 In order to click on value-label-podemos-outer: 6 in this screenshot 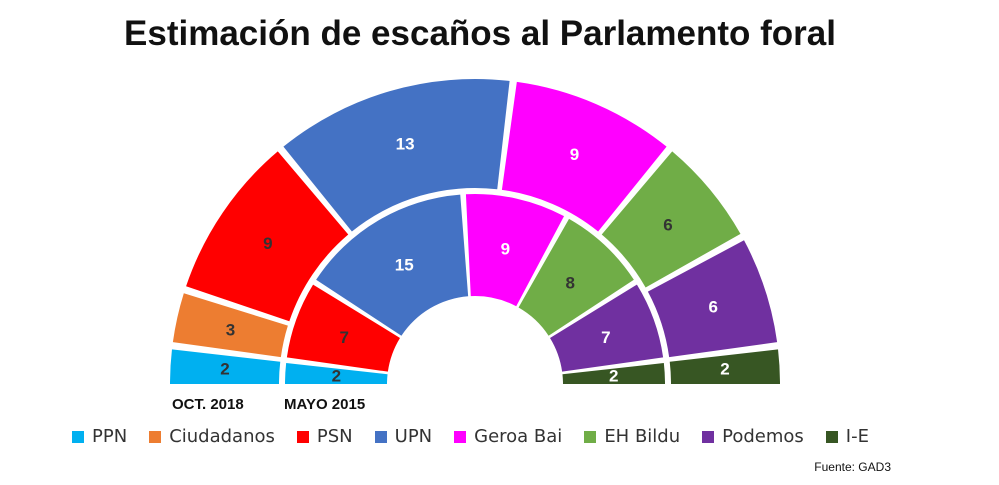, I will do `click(712, 307)`.